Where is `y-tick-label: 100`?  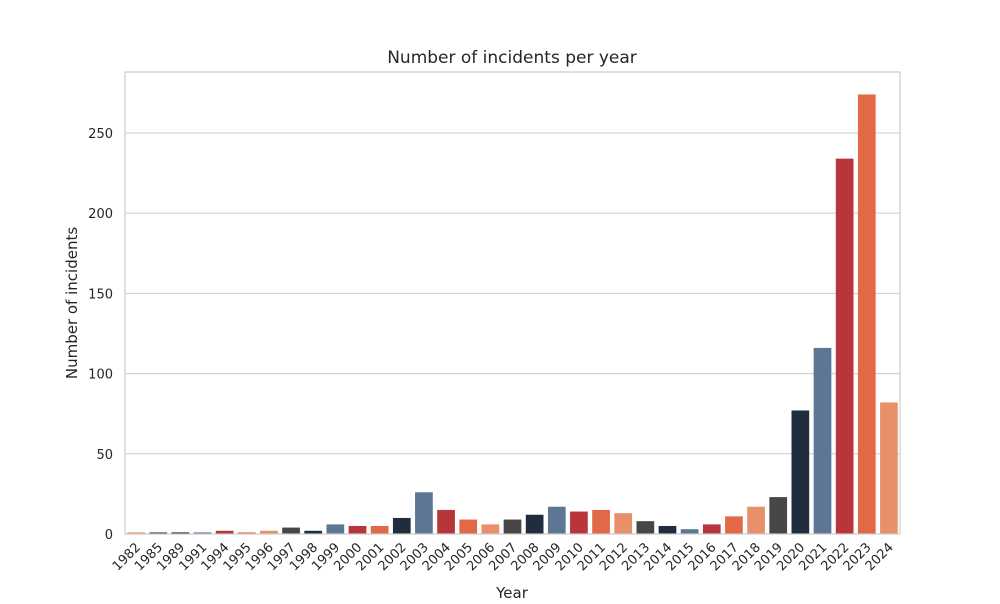 y-tick-label: 100 is located at coordinates (100, 375).